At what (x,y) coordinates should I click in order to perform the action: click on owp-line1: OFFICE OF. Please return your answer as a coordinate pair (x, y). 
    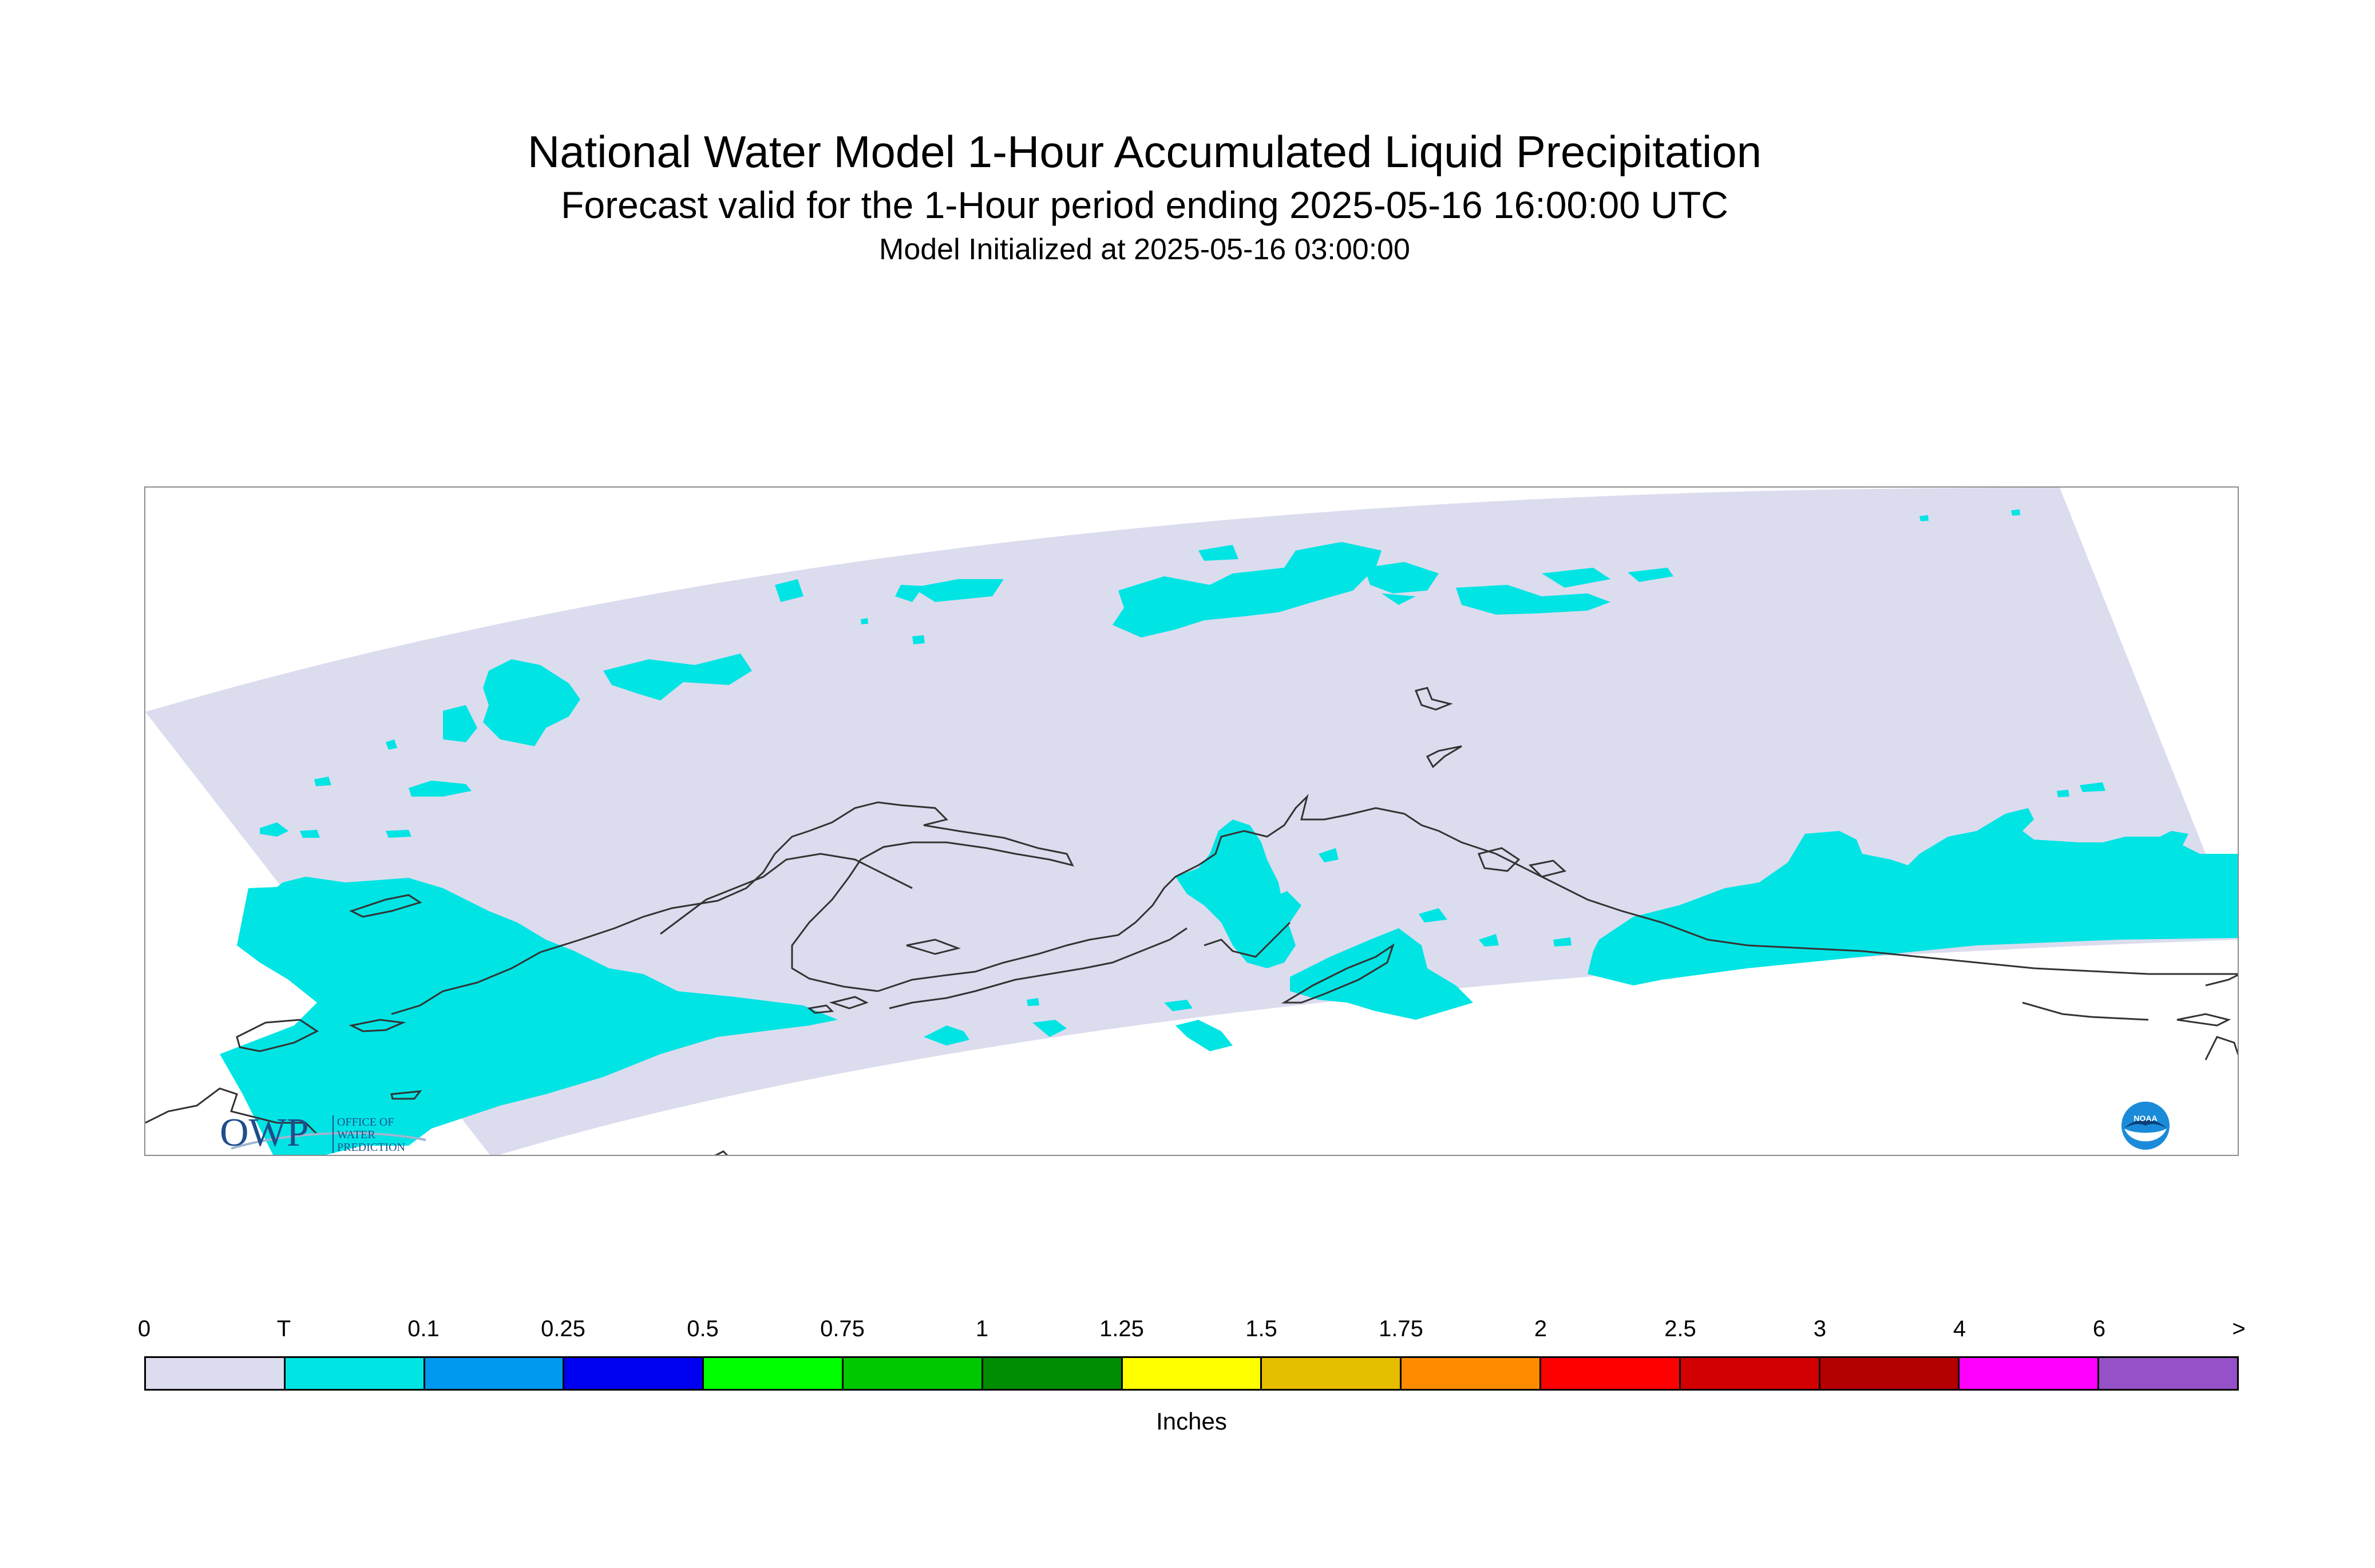
    Looking at the image, I should click on (365, 1122).